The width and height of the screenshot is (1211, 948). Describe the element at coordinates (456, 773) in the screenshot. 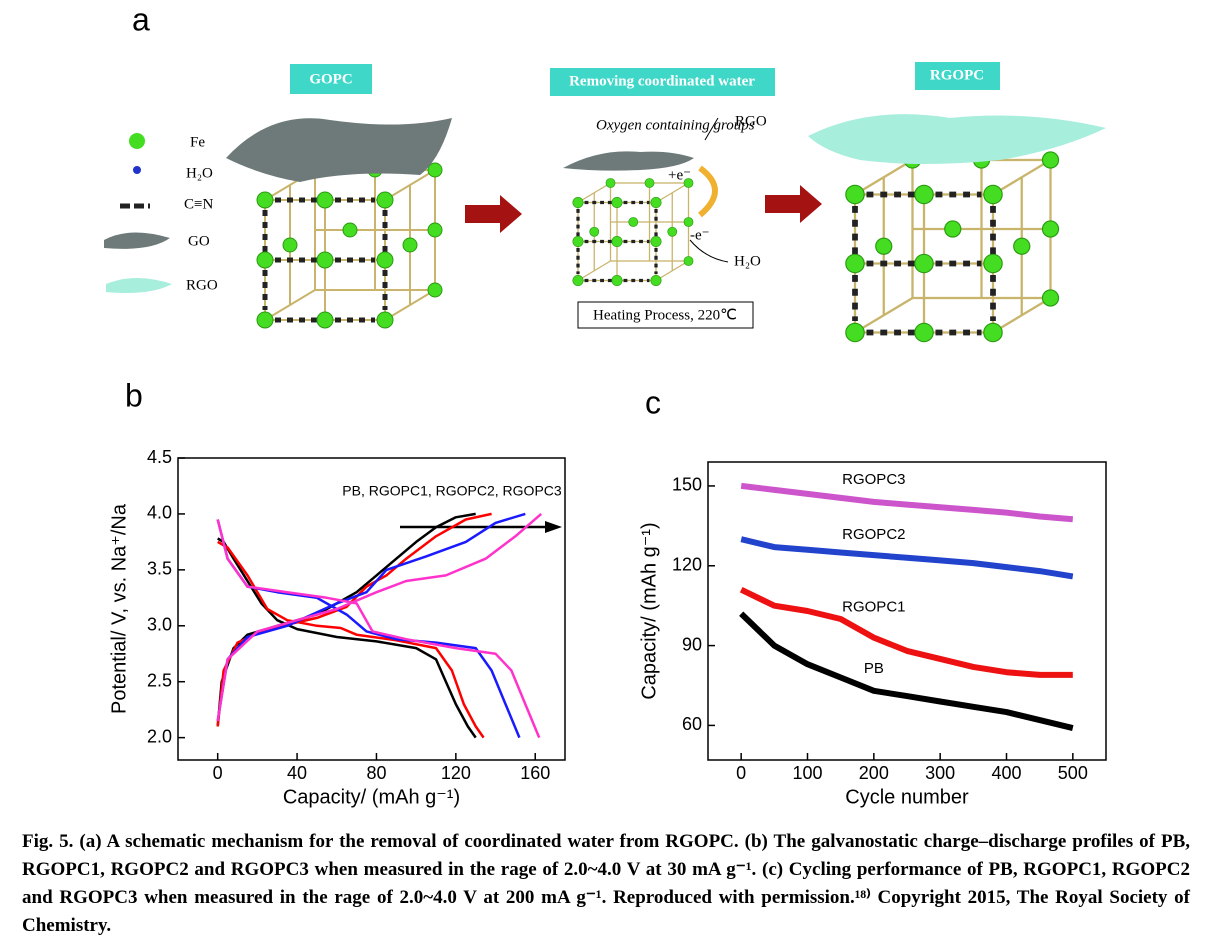

I see `x-tick-label: 120` at that location.